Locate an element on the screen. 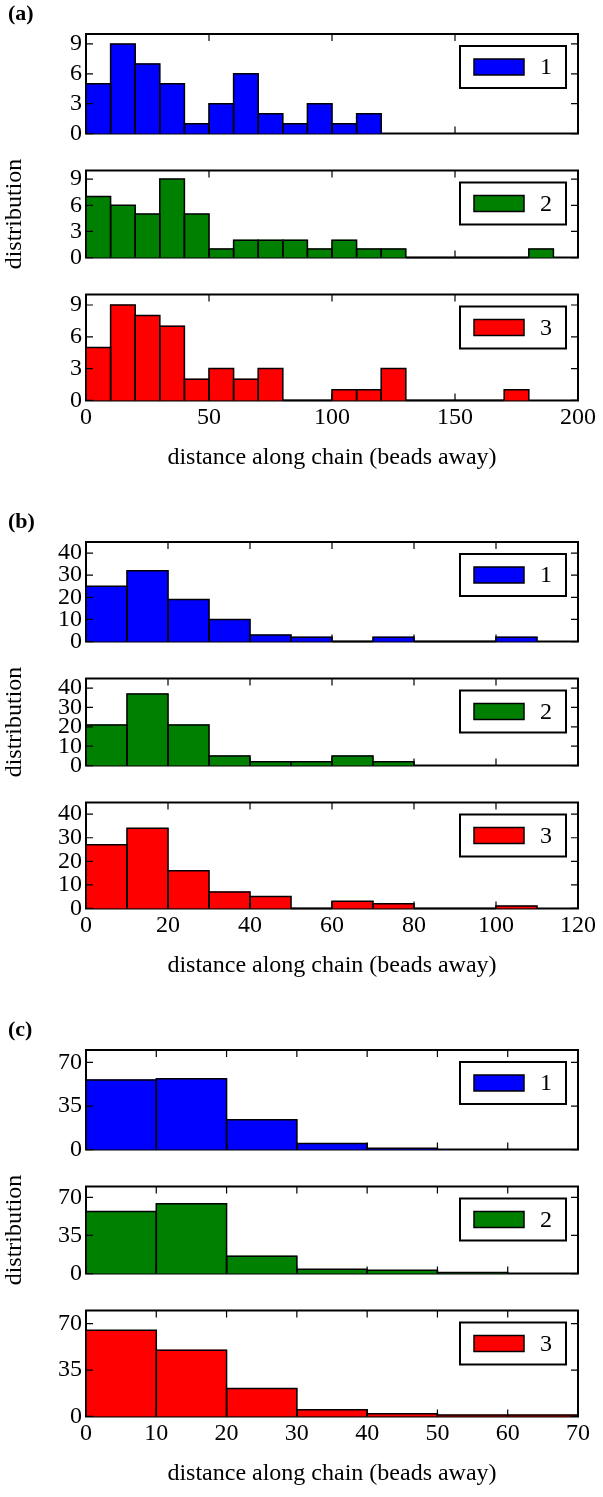 This screenshot has height=1497, width=603. x-tick-label: 10 is located at coordinates (156, 1432).